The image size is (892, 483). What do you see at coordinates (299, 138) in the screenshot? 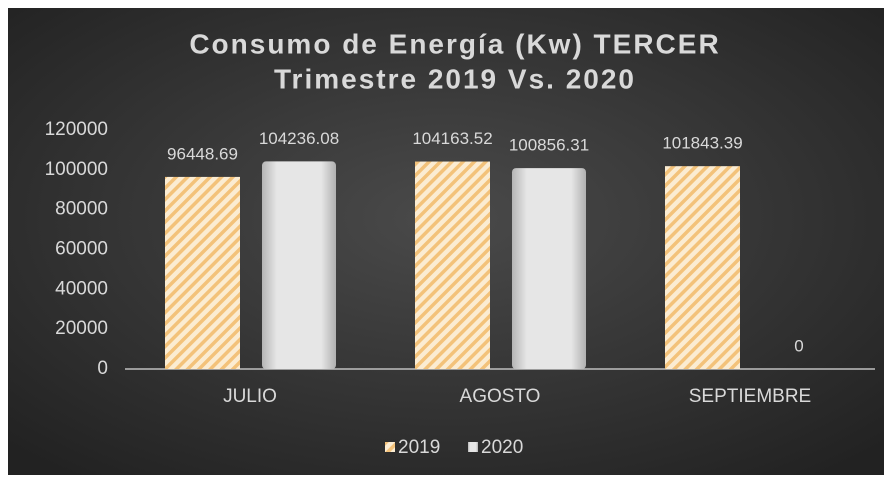
I see `data-label: 104236.08` at bounding box center [299, 138].